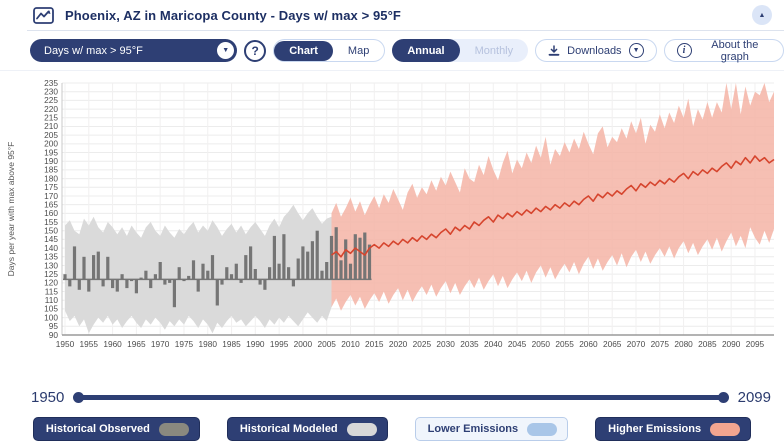 The height and width of the screenshot is (441, 784). I want to click on svg-text: 2085, so click(707, 344).